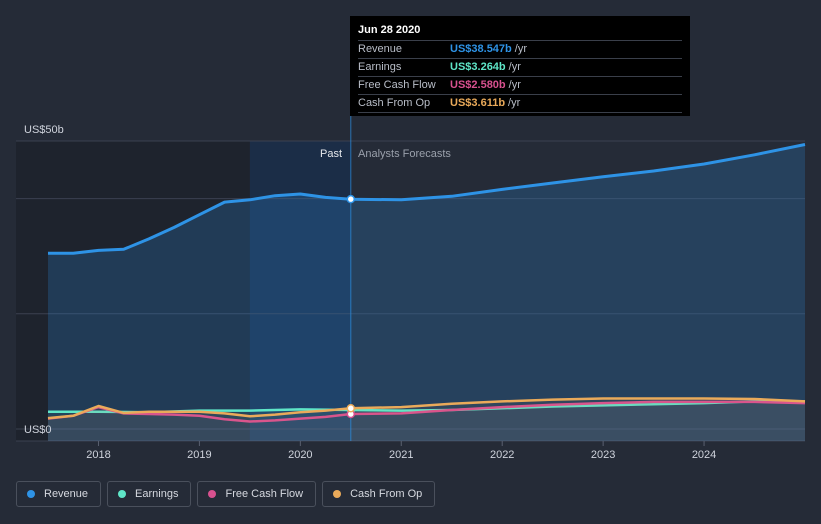  Describe the element at coordinates (404, 154) in the screenshot. I see `forecast-label: Analysts Forecasts` at that location.